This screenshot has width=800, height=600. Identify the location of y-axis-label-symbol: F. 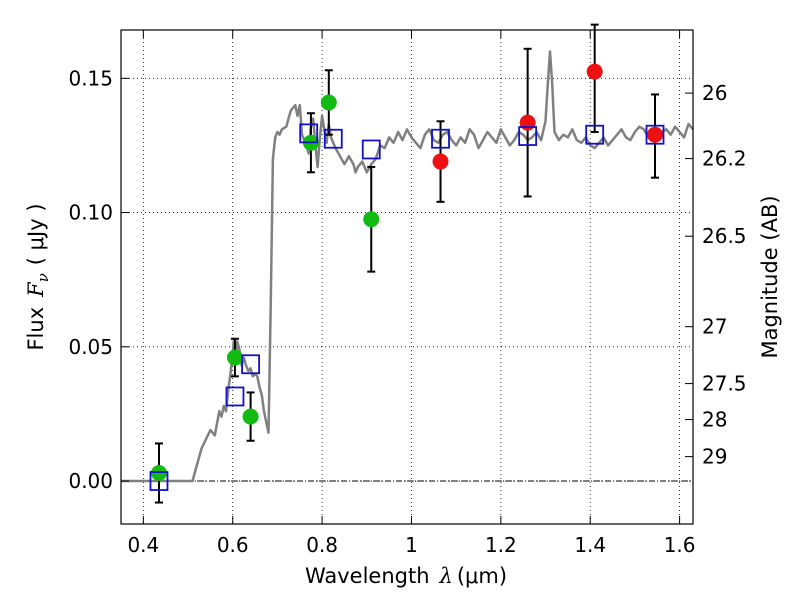
(36, 289).